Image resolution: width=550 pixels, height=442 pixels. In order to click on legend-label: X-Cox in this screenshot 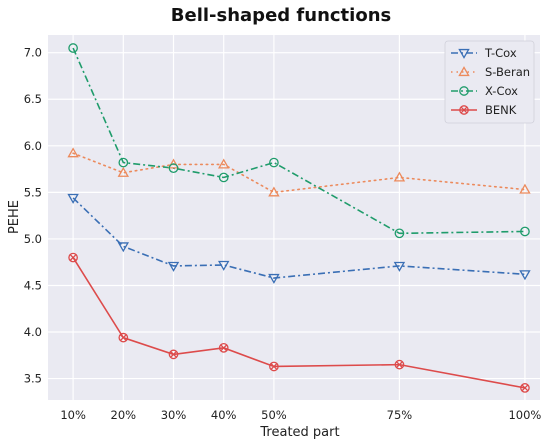, I will do `click(501, 91)`.